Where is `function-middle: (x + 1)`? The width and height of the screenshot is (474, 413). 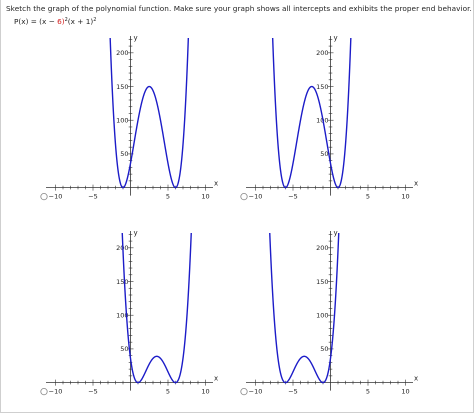 function-middle: (x + 1) is located at coordinates (80, 21).